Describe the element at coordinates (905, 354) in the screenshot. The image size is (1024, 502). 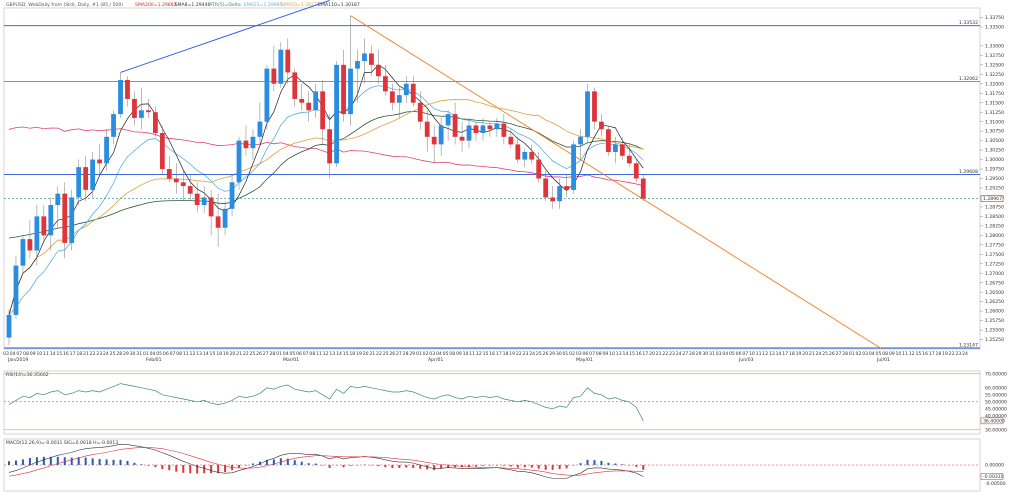
I see `date-tick-135: 11` at that location.